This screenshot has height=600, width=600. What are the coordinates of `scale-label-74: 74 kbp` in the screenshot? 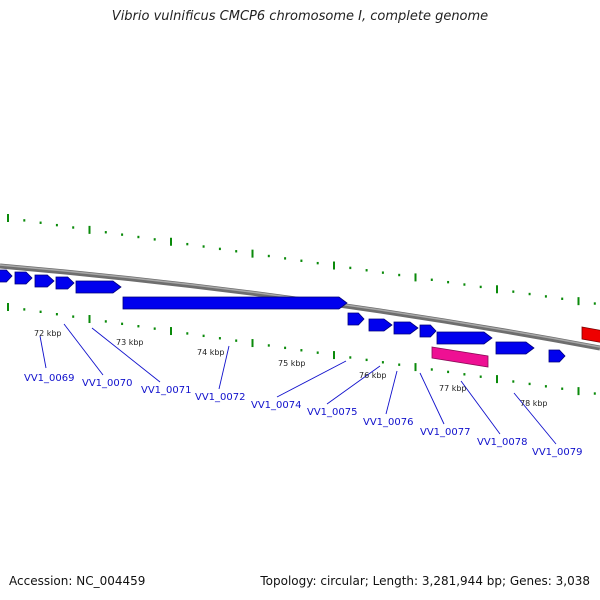 It's located at (211, 352).